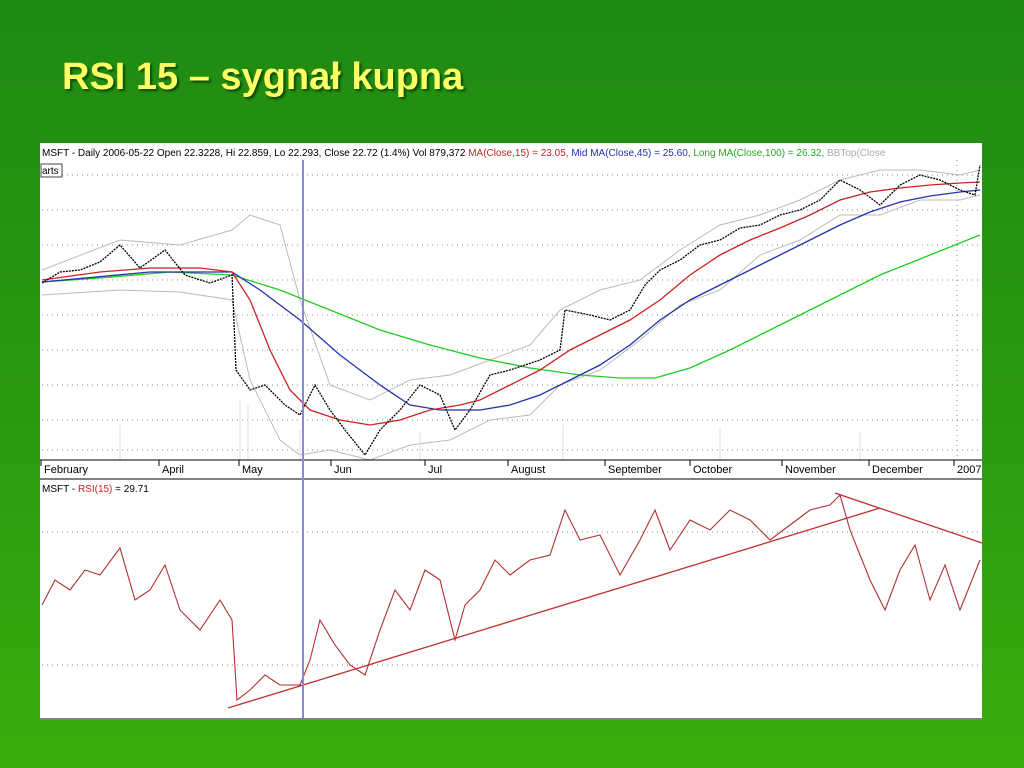 The height and width of the screenshot is (768, 1024). Describe the element at coordinates (66, 470) in the screenshot. I see `month-label: February` at that location.